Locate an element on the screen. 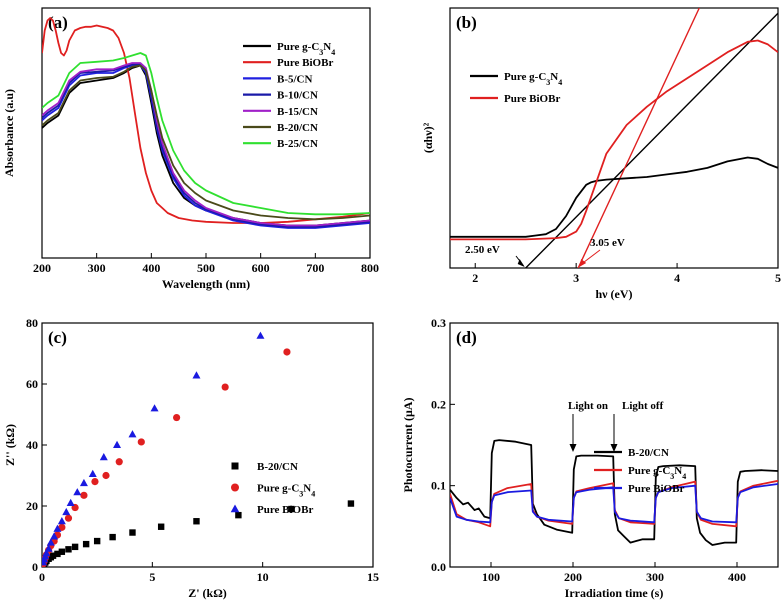 This screenshot has width=783, height=614. annotation-light-on: Light on is located at coordinates (588, 406).